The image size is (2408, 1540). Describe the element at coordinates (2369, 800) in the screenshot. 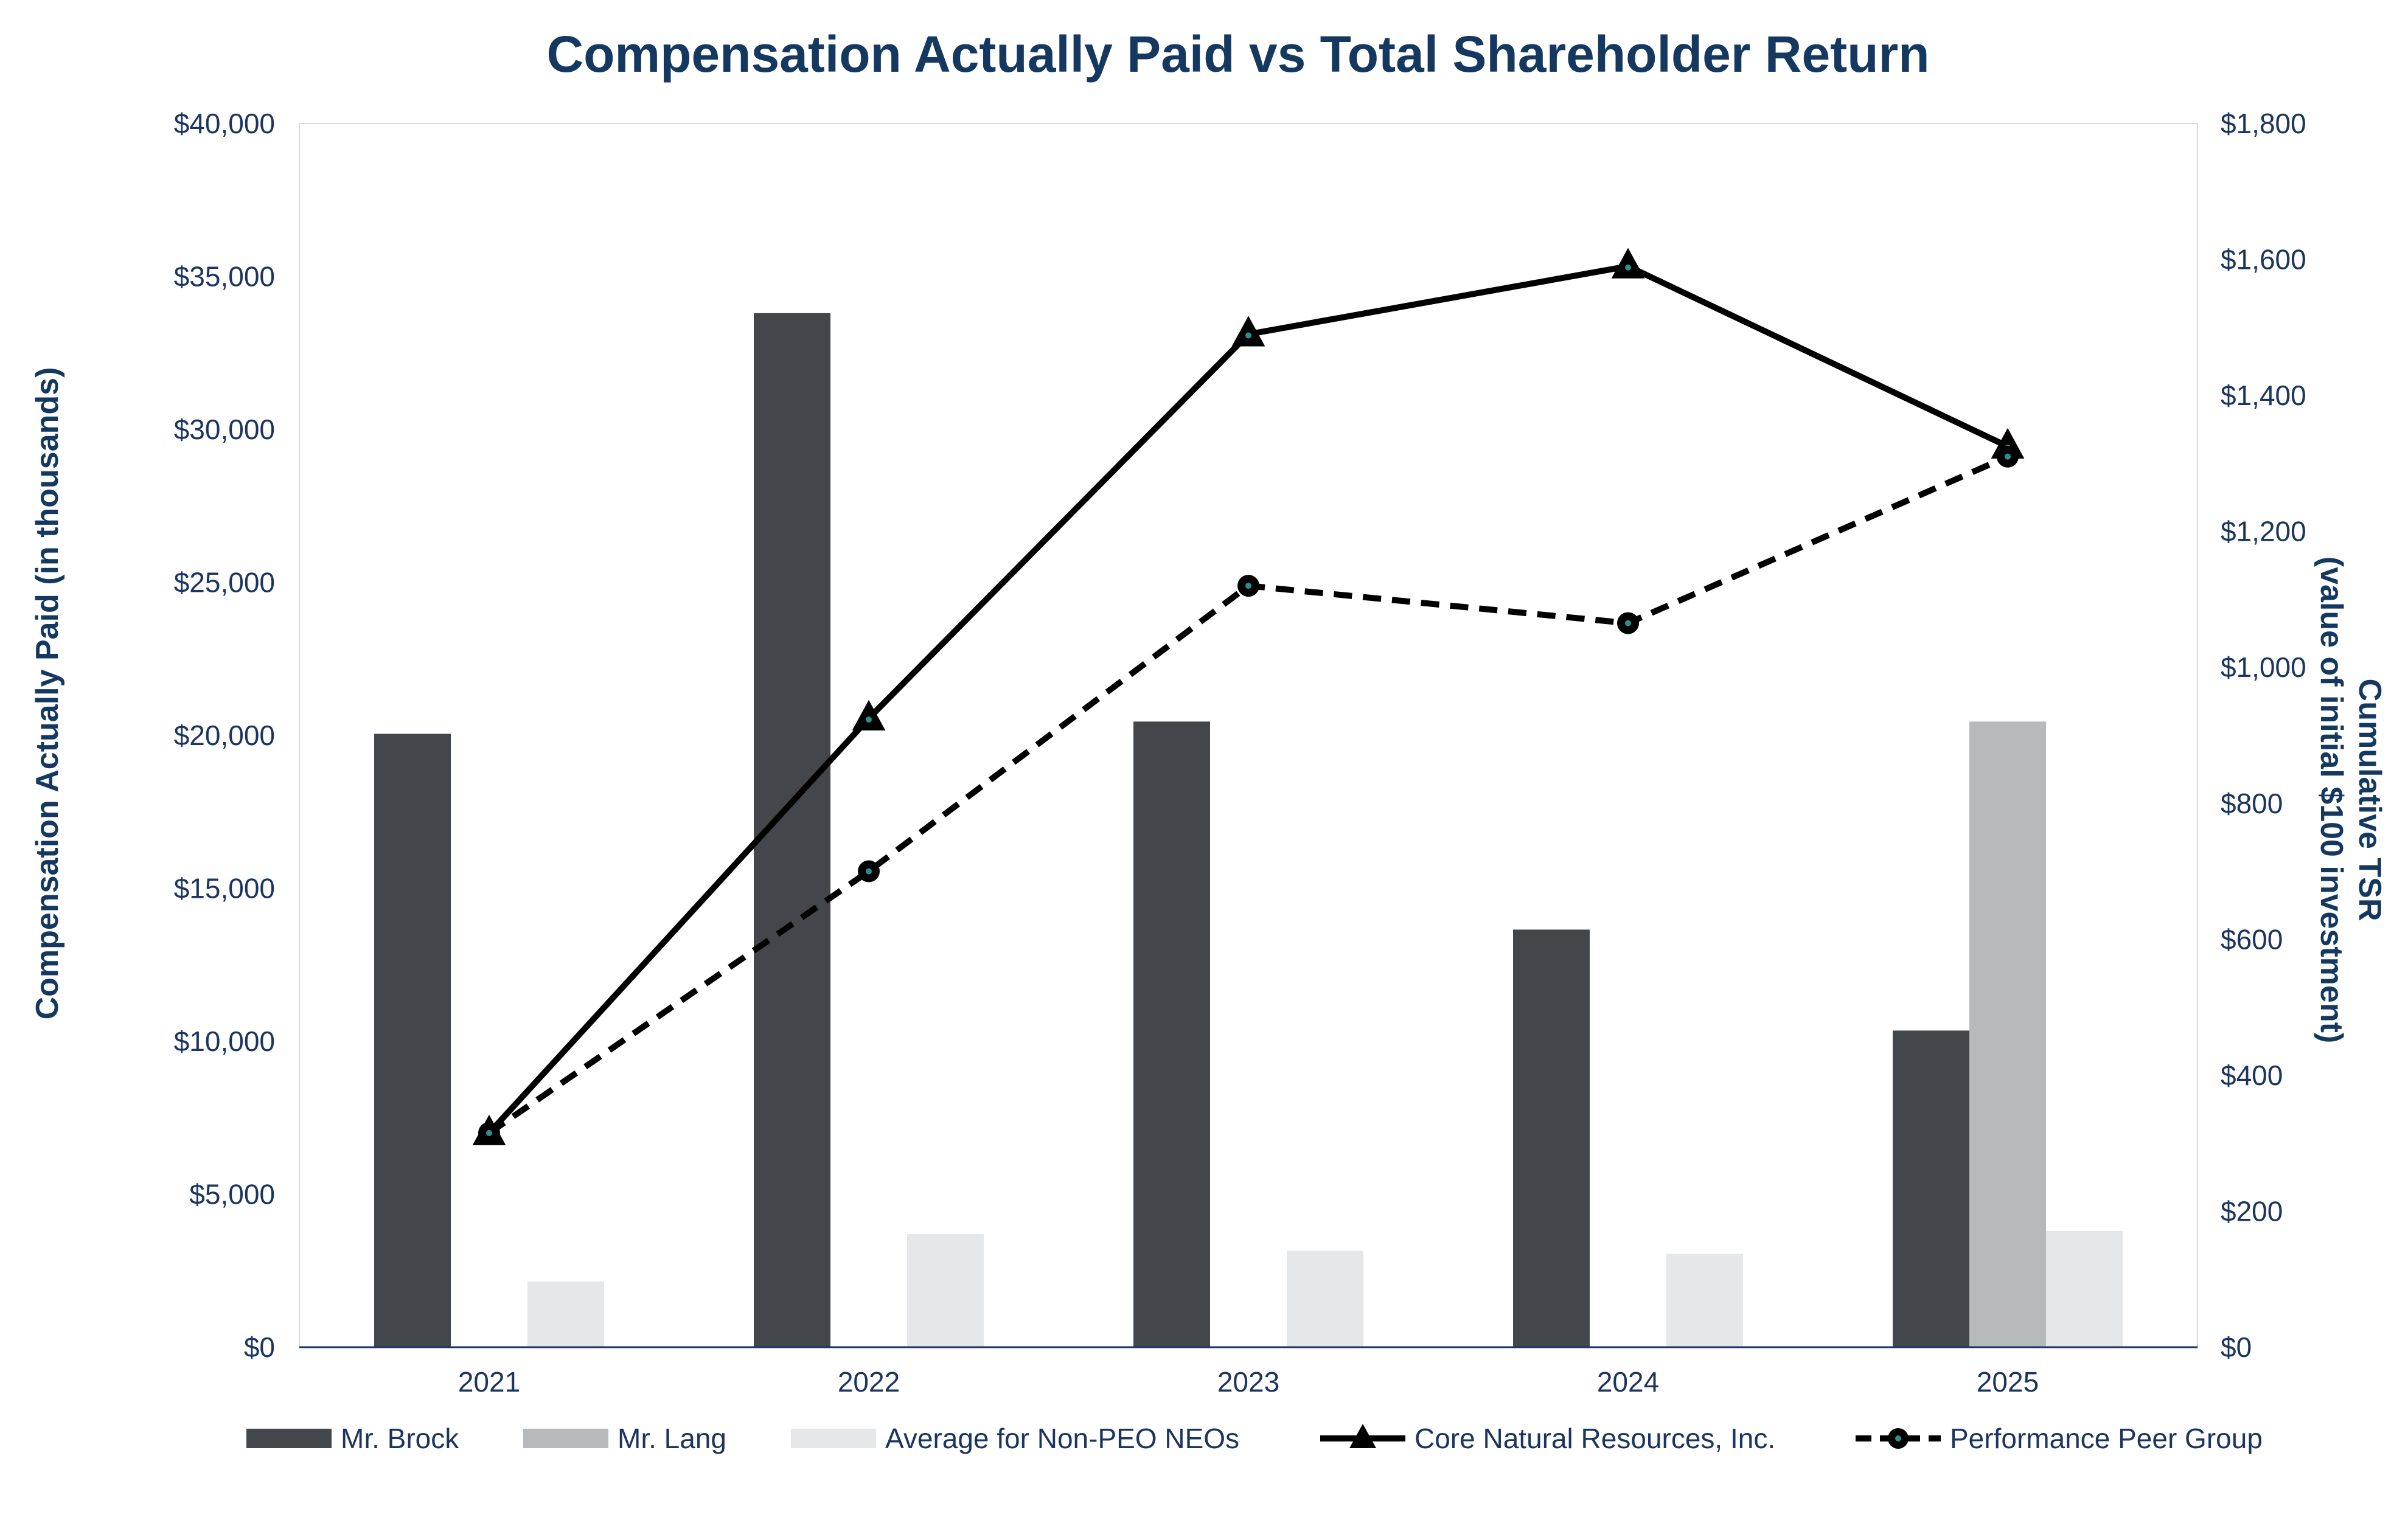

I see `y2-axis-title-line1: Cumulative TSR` at that location.